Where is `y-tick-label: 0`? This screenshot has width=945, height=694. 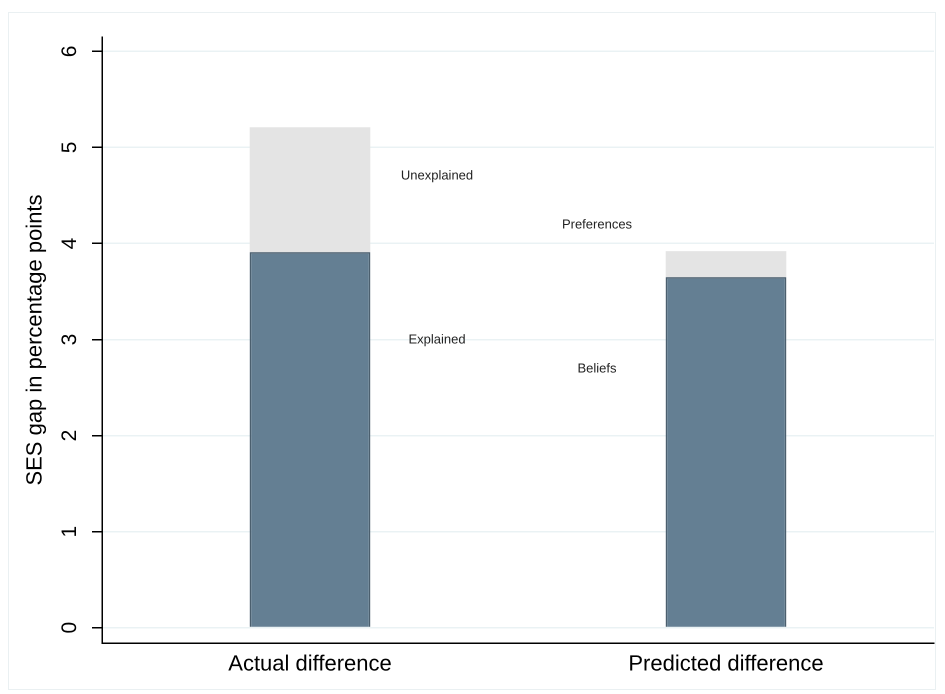 y-tick-label: 0 is located at coordinates (69, 628).